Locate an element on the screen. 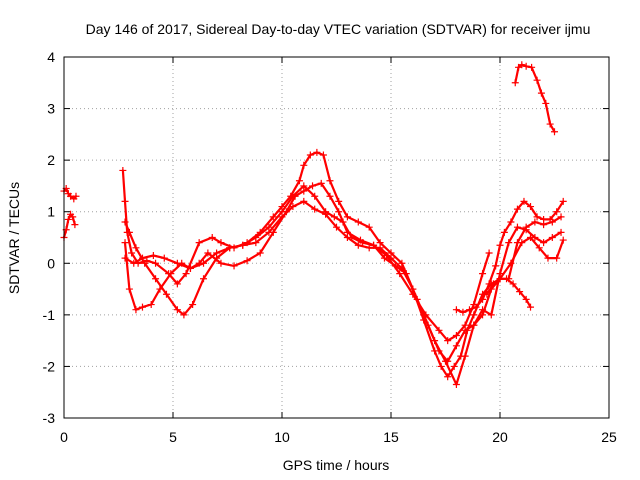 This screenshot has height=480, width=640. x-tick-label: 5 is located at coordinates (173, 437).